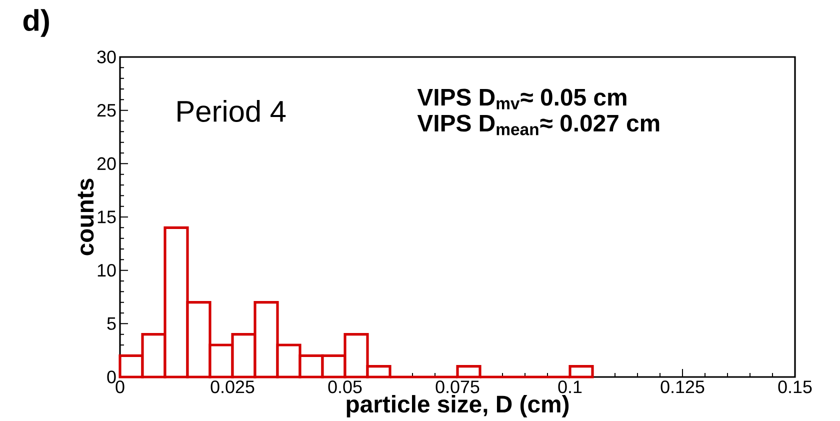 This screenshot has width=840, height=421. What do you see at coordinates (111, 323) in the screenshot?
I see `y-tick-label: 5` at bounding box center [111, 323].